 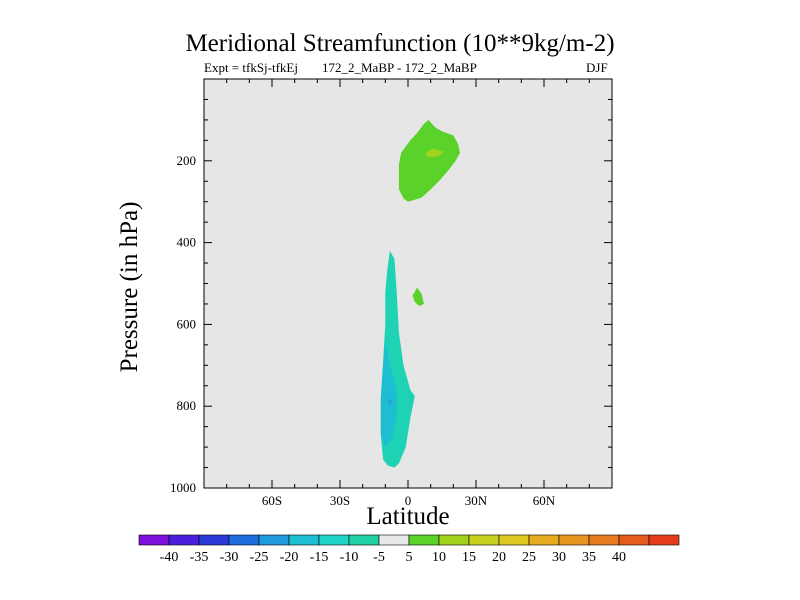 I want to click on y-axis-label: Pressure (in hPa), so click(x=129, y=287).